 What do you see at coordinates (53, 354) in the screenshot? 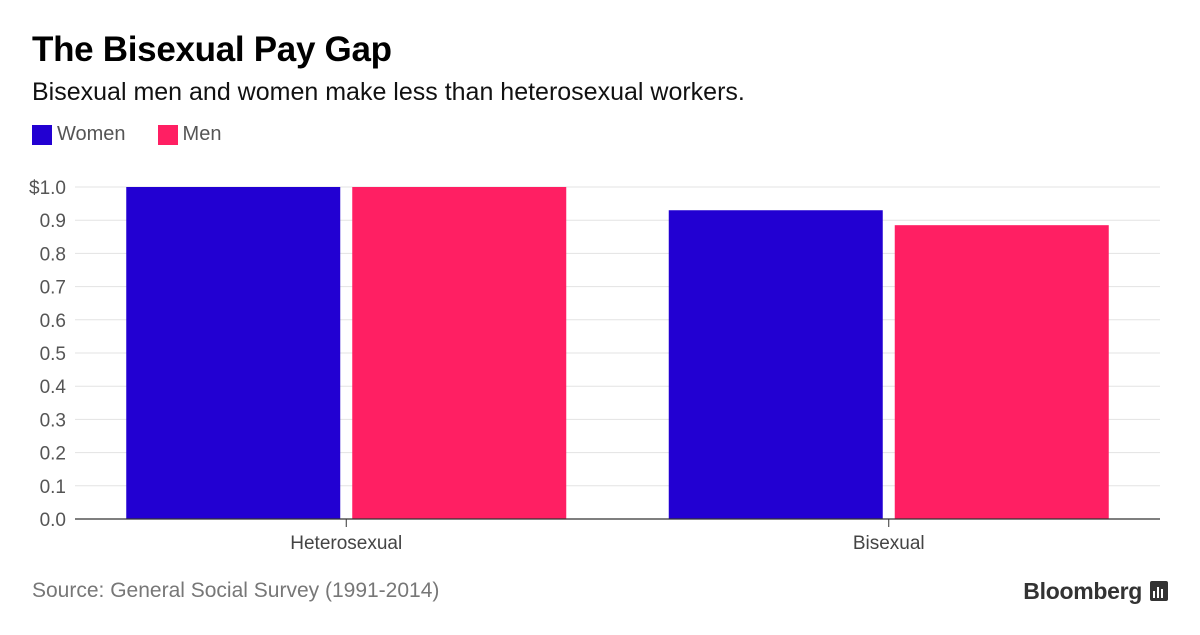
I see `y-tick-label: 0.5` at bounding box center [53, 354].